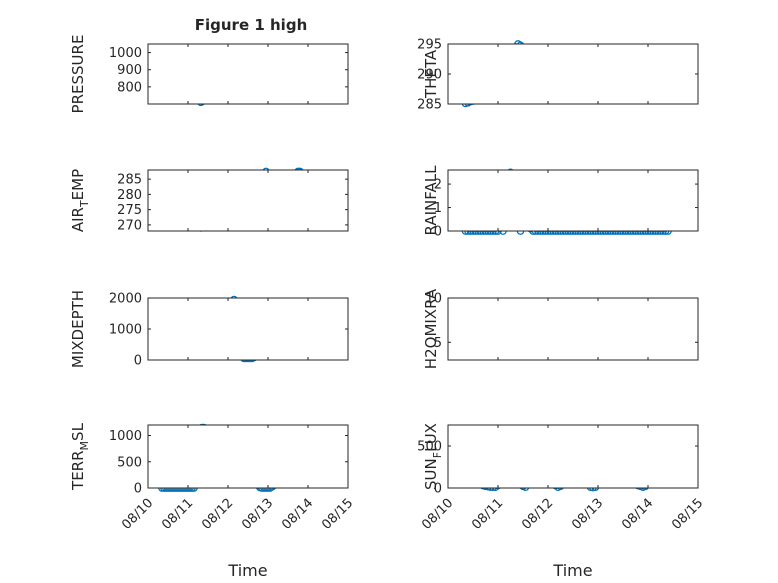  What do you see at coordinates (438, 343) in the screenshot?
I see `y-tick-label: 5` at bounding box center [438, 343].